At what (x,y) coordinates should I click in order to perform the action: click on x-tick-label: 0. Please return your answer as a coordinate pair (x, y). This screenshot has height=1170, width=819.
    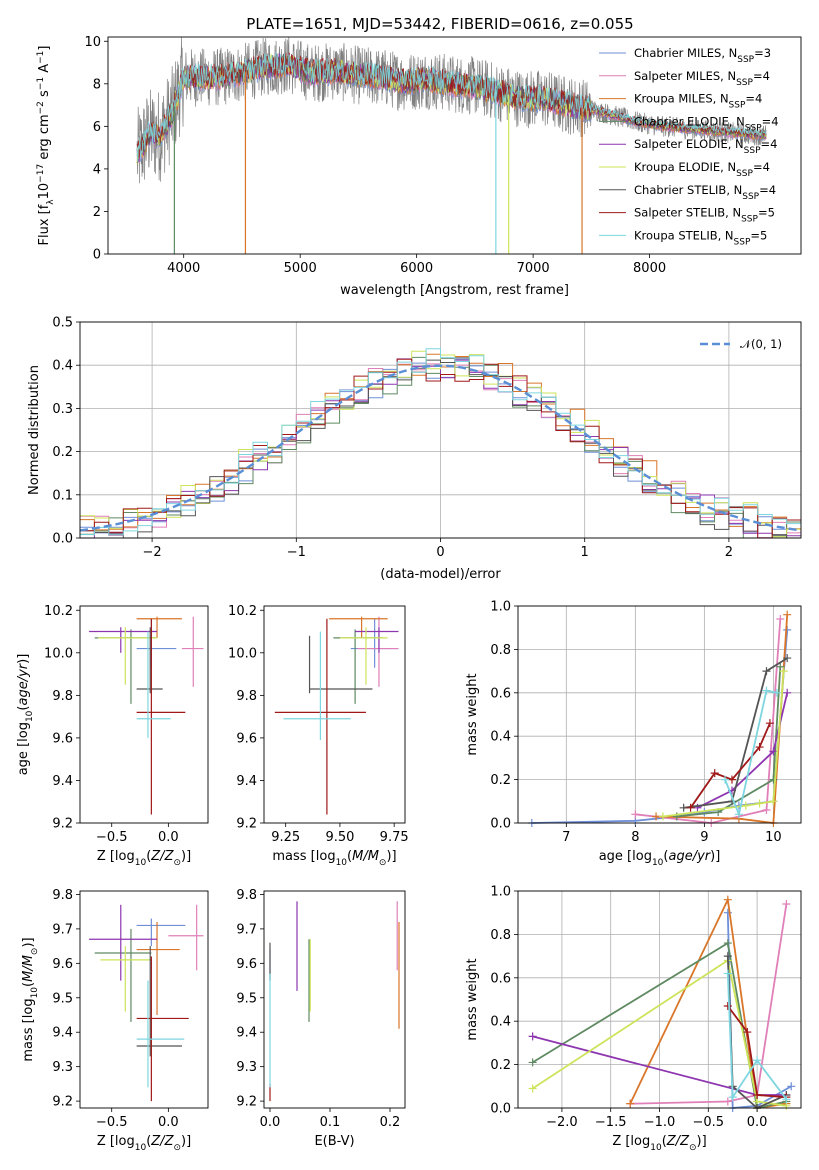
    Looking at the image, I should click on (440, 552).